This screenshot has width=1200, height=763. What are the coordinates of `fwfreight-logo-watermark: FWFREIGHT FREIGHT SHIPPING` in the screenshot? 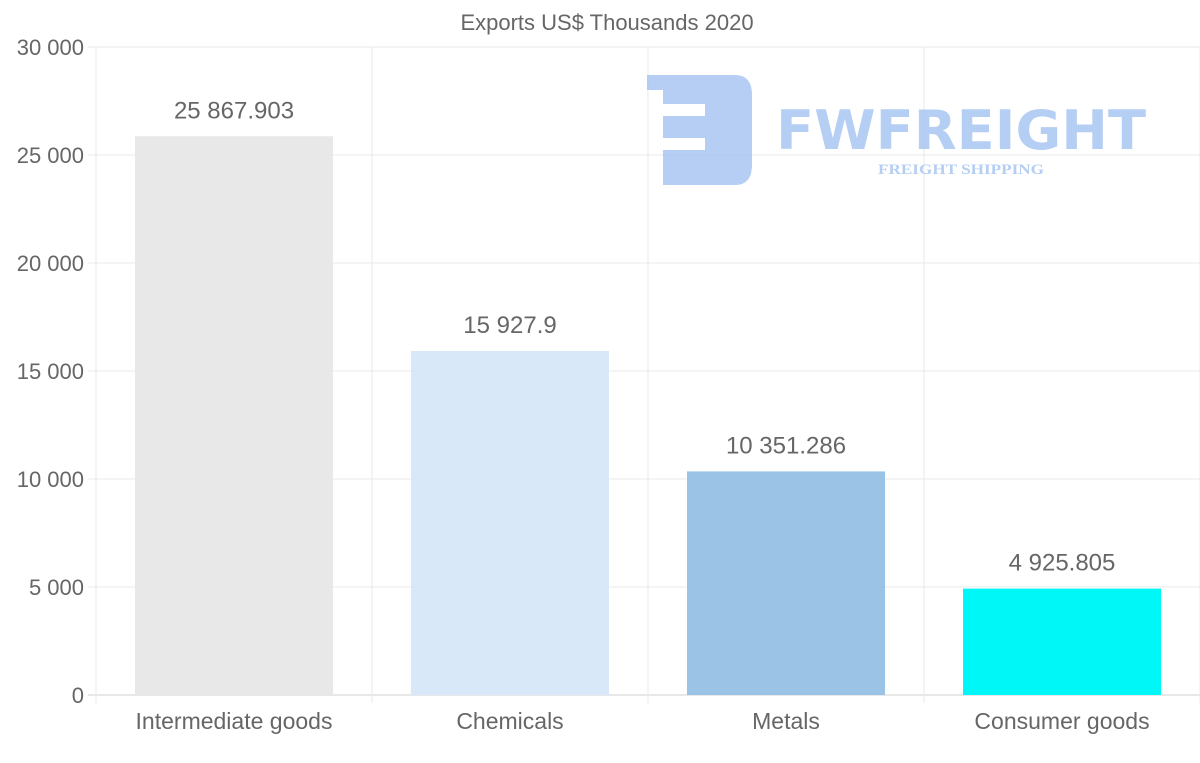 It's located at (896, 130).